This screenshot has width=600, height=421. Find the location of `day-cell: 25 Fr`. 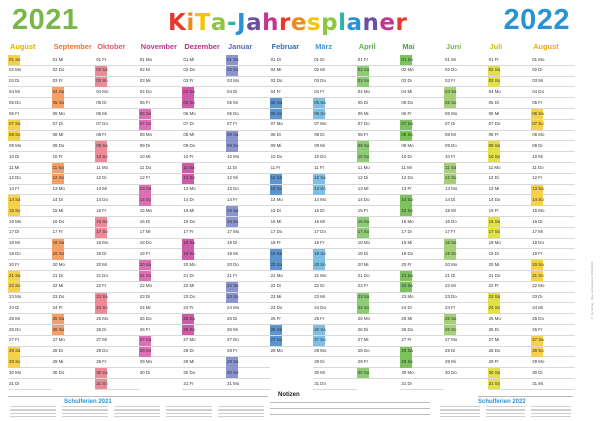

day-cell: 25 Fr is located at coordinates (335, 319).